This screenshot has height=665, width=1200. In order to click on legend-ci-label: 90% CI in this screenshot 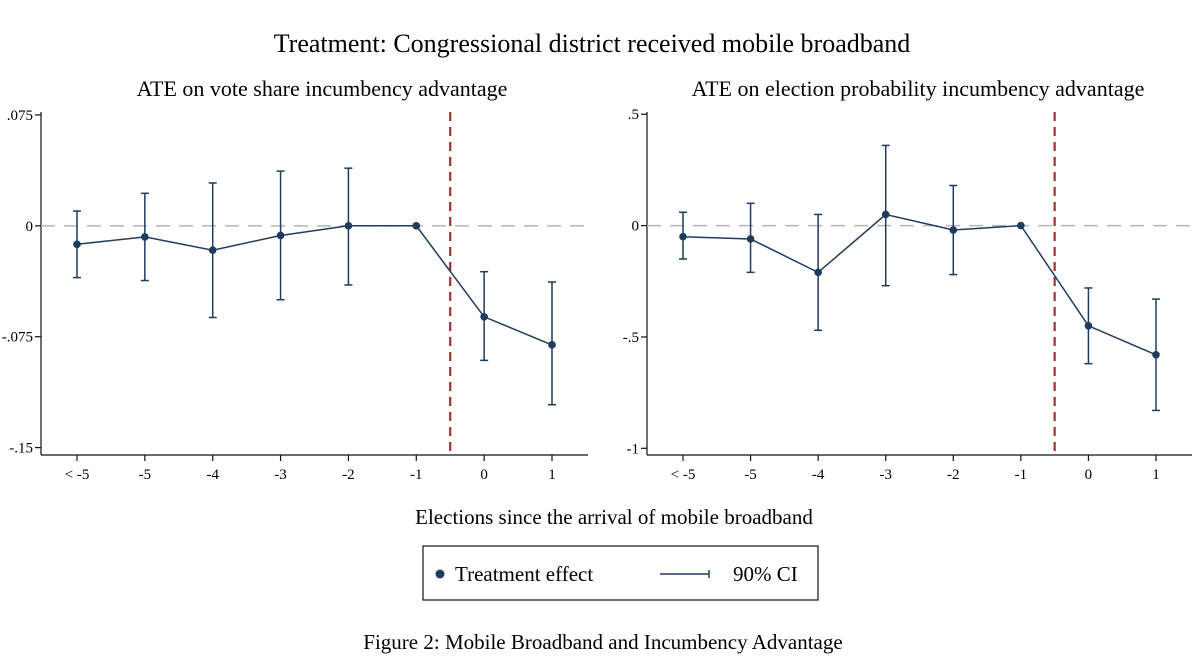, I will do `click(765, 574)`.